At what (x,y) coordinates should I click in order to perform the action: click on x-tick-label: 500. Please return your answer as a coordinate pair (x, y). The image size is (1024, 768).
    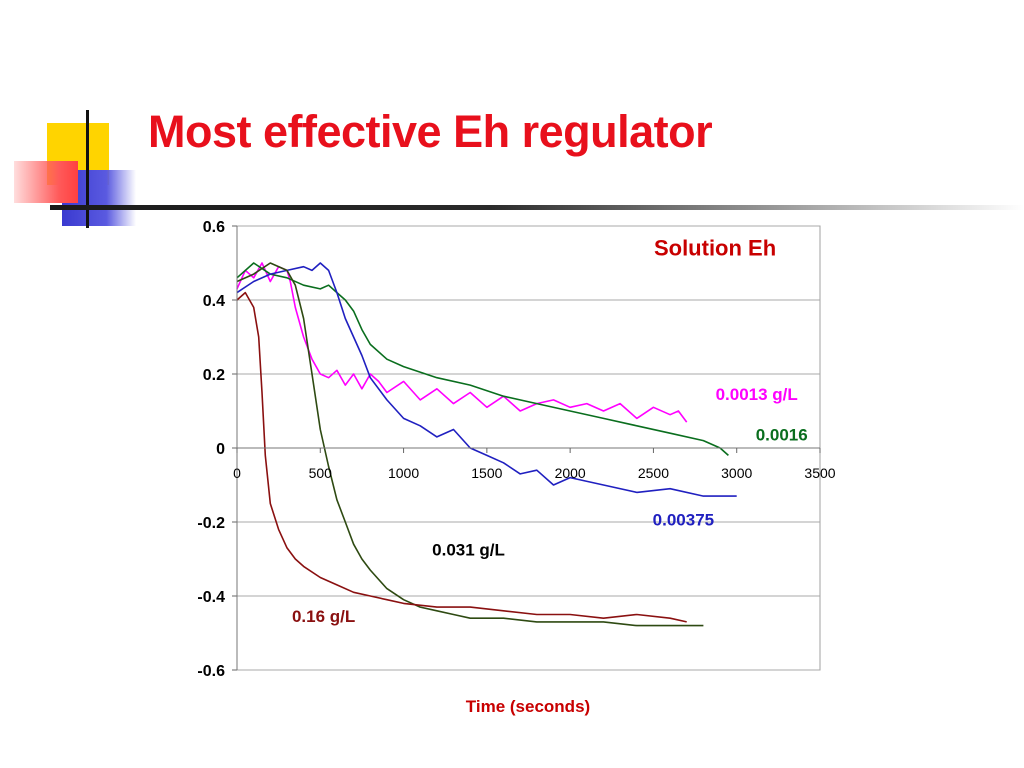
    Looking at the image, I should click on (321, 473).